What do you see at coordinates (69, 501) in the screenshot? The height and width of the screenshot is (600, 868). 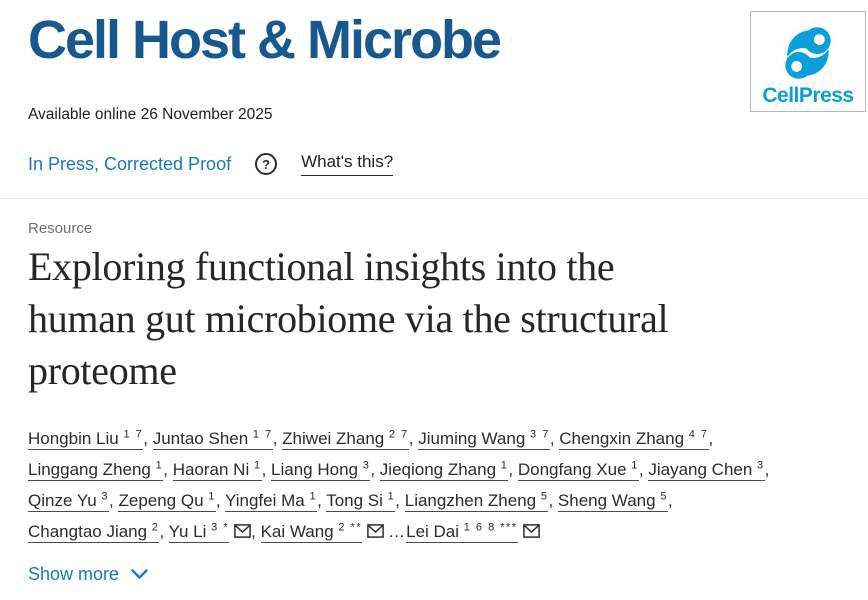 I see `author-link: Qinze Yu 3` at bounding box center [69, 501].